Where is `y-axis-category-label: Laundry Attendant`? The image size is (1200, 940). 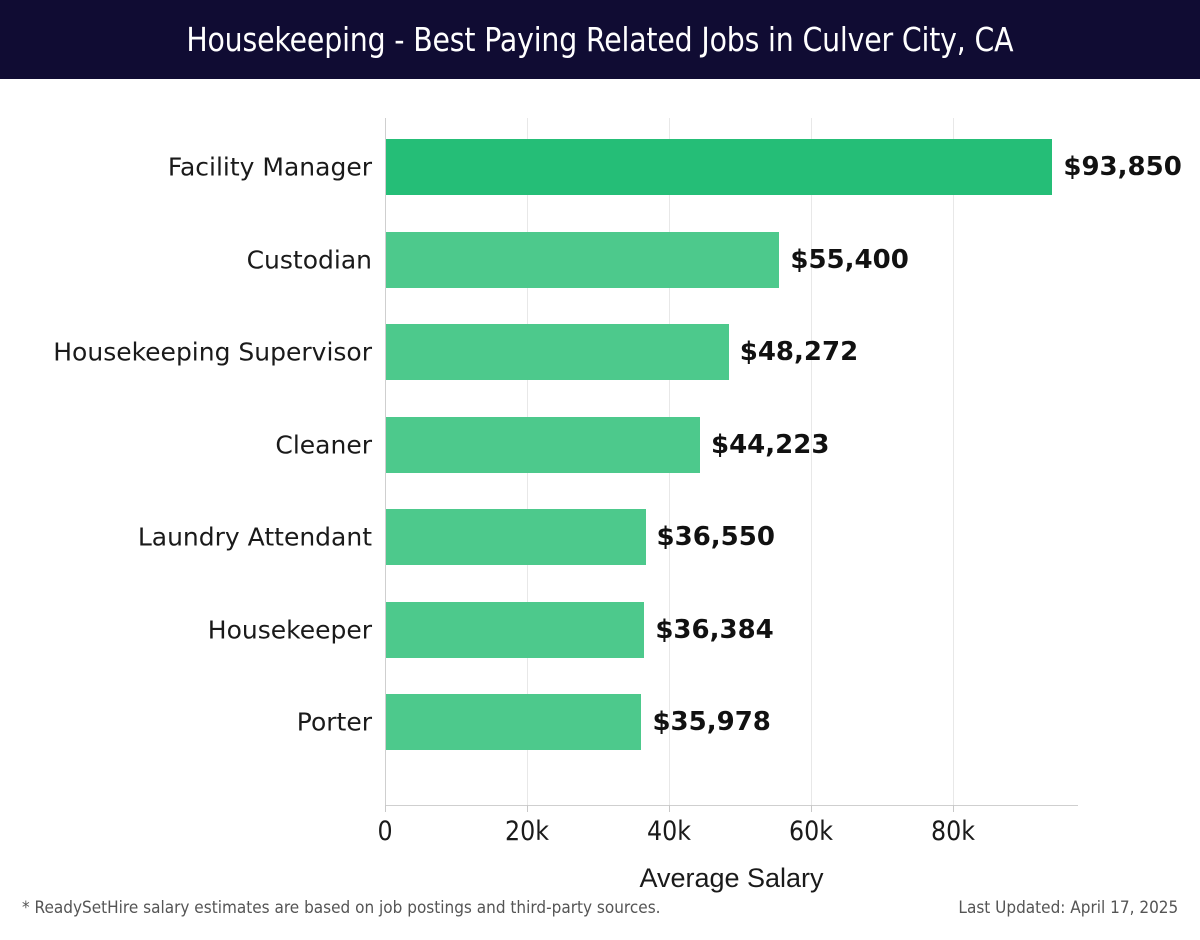
y-axis-category-label: Laundry Attendant is located at coordinates (254, 537).